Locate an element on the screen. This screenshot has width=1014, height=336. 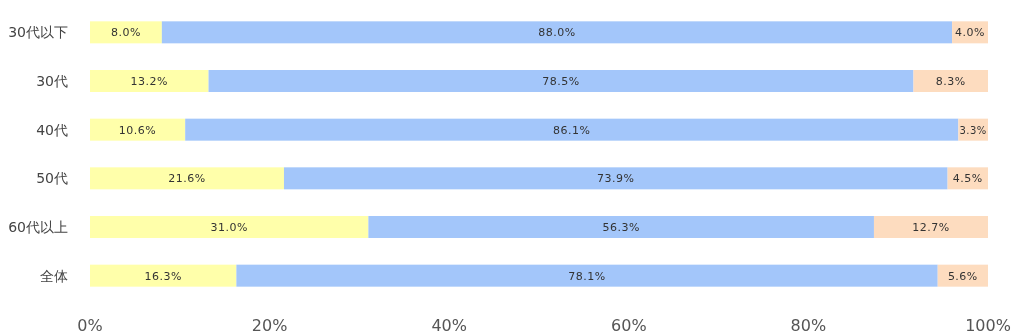
y-tick-label: 全体 is located at coordinates (54, 275).